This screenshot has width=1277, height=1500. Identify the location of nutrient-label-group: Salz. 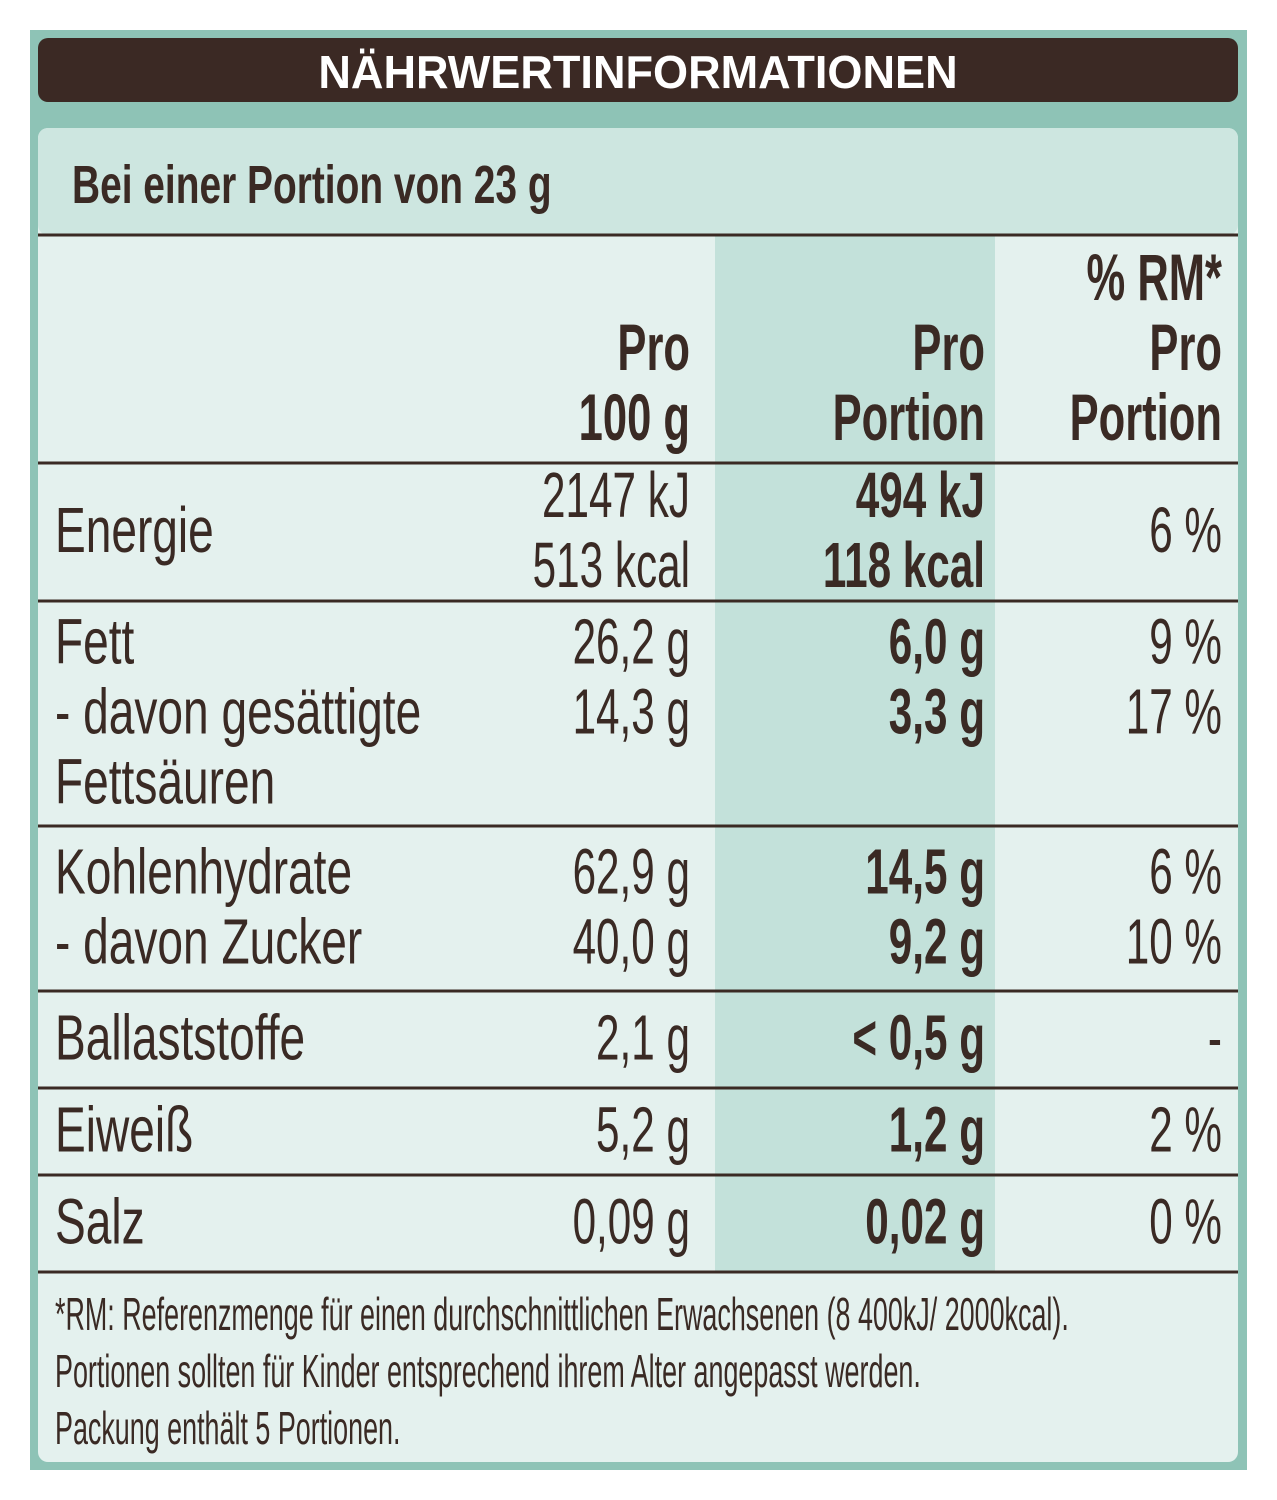
(100, 1221).